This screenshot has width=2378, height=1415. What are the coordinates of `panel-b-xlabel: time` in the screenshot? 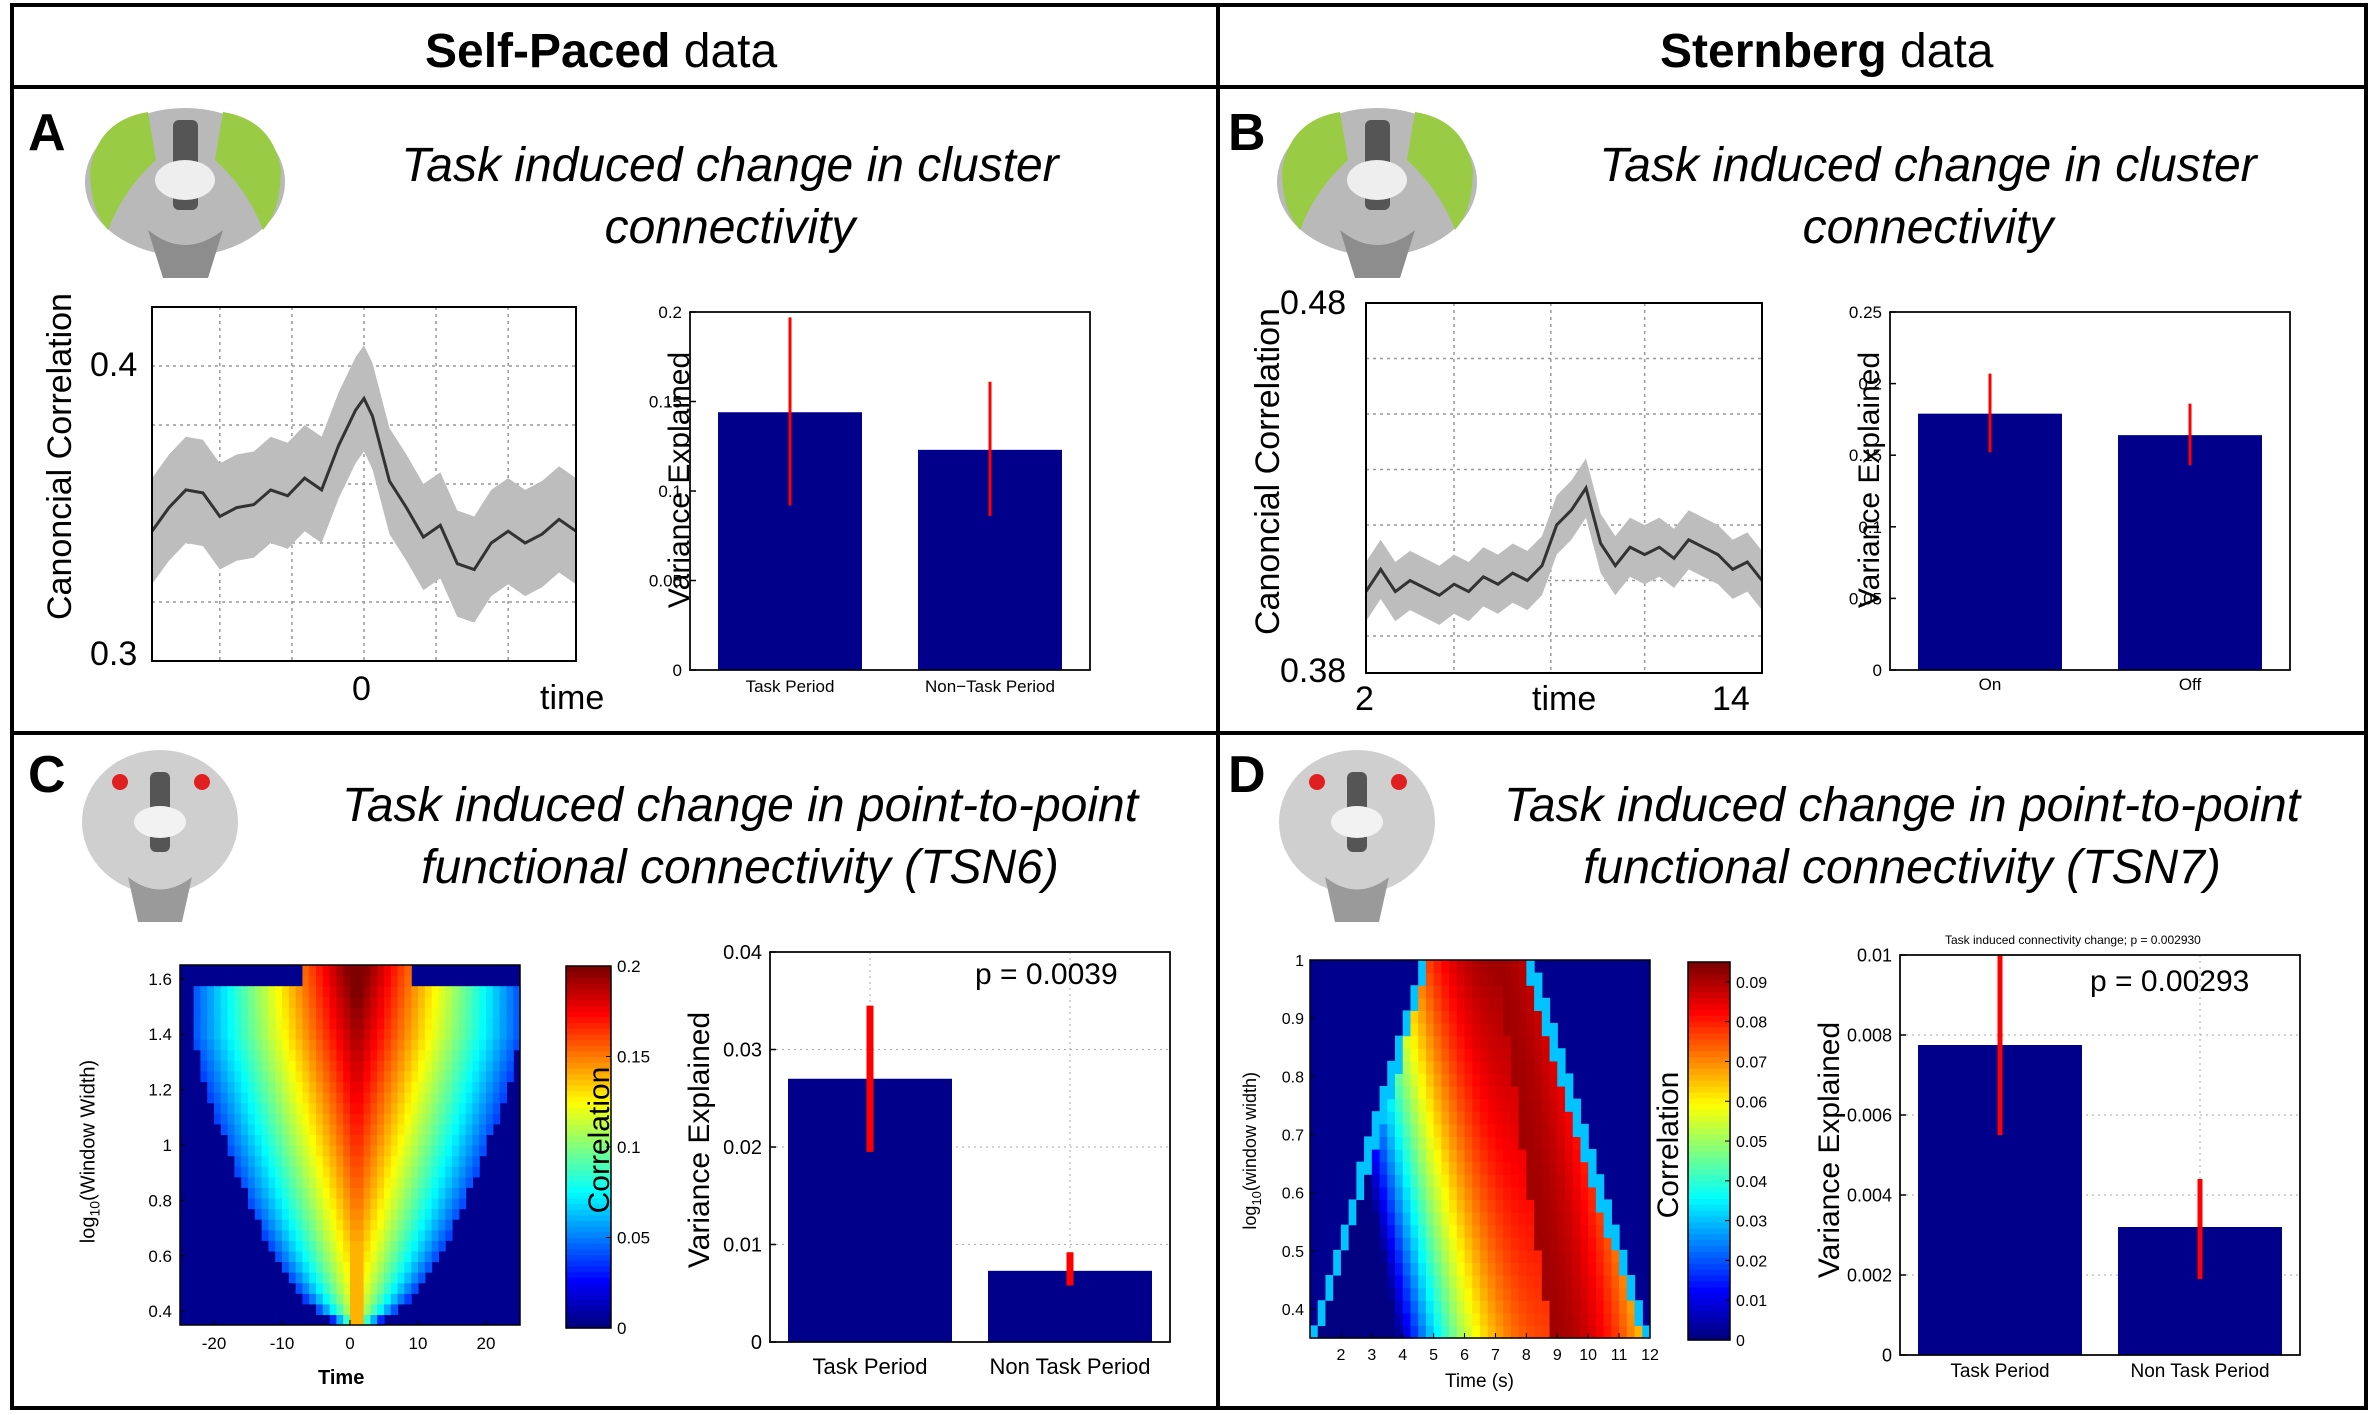 It's located at (1564, 699).